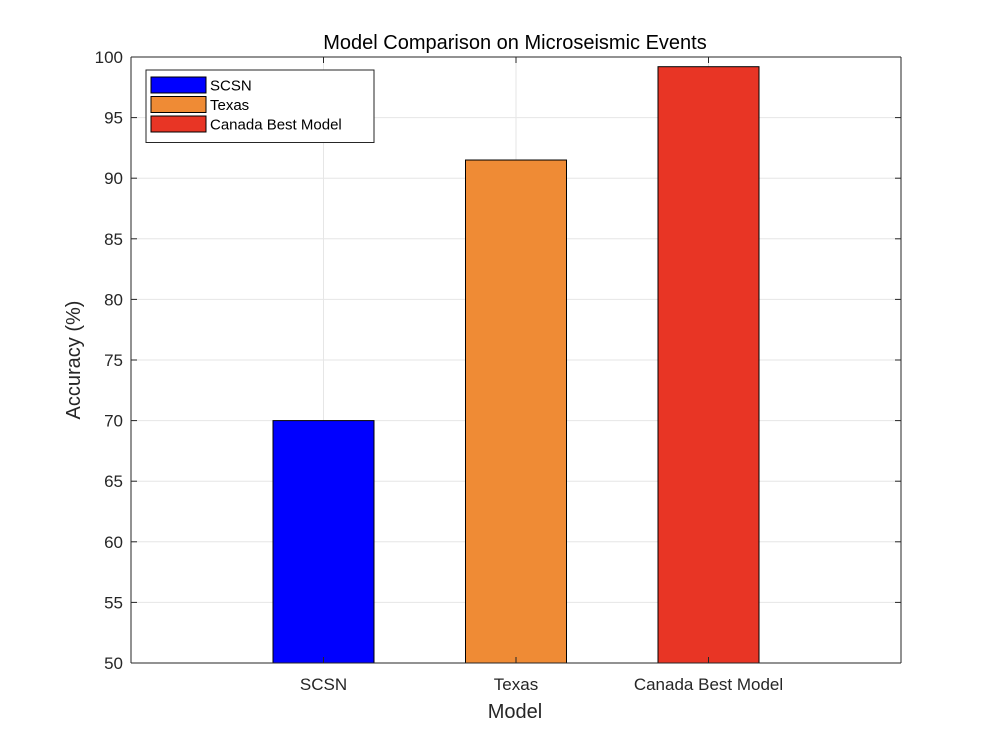  I want to click on bar-canada-best-model, so click(708, 365).